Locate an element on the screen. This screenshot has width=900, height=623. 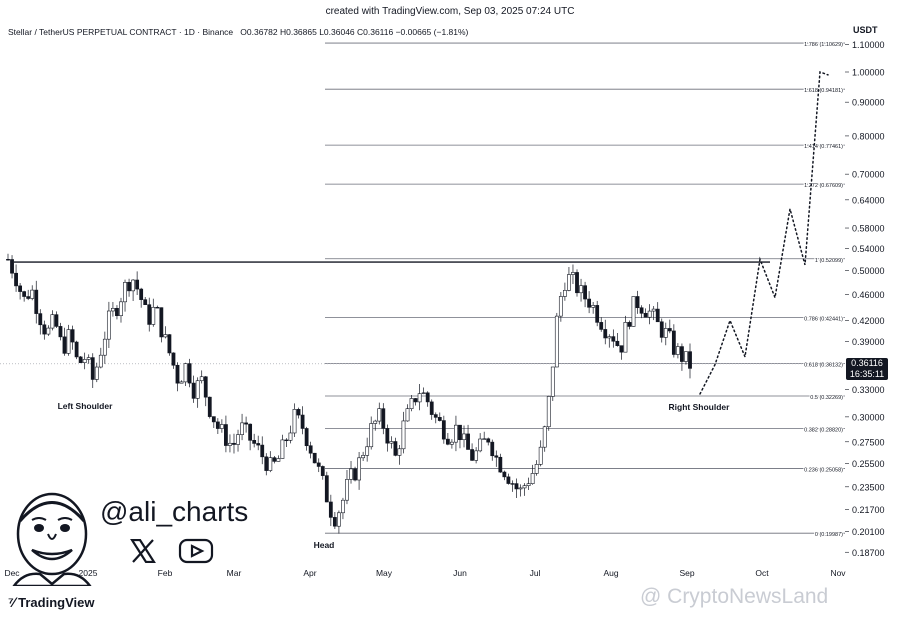
pattern-label: Left Shoulder is located at coordinates (85, 406).